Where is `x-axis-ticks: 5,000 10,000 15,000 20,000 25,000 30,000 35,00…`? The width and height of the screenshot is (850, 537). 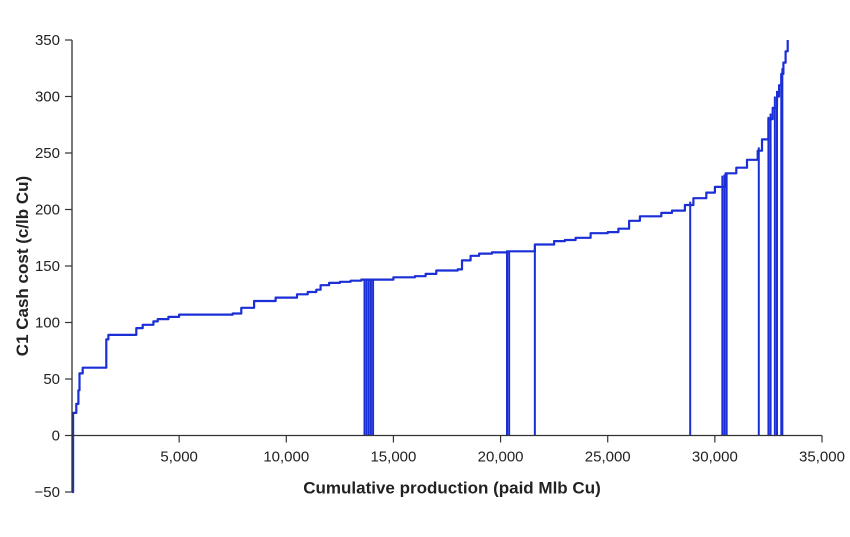 x-axis-ticks: 5,000 10,000 15,000 20,000 25,000 30,000 35,00… is located at coordinates (502, 450).